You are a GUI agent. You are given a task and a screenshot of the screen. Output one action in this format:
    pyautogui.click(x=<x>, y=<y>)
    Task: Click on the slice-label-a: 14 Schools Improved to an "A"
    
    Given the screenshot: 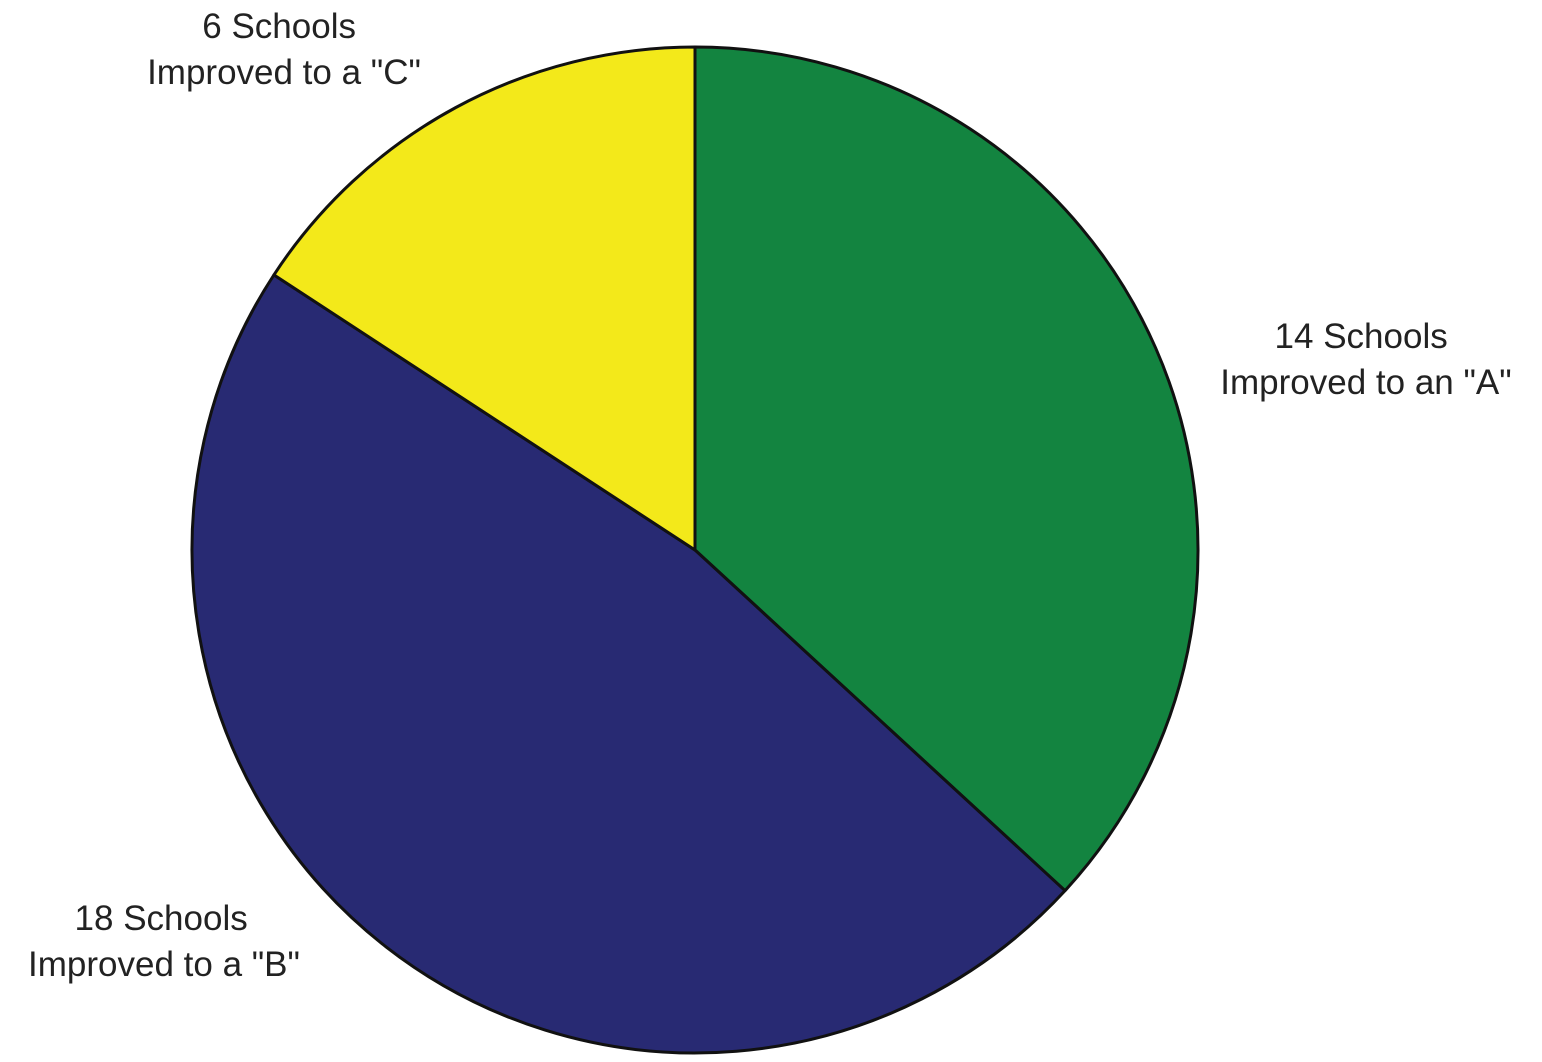 What is the action you would take?
    pyautogui.click(x=1365, y=359)
    